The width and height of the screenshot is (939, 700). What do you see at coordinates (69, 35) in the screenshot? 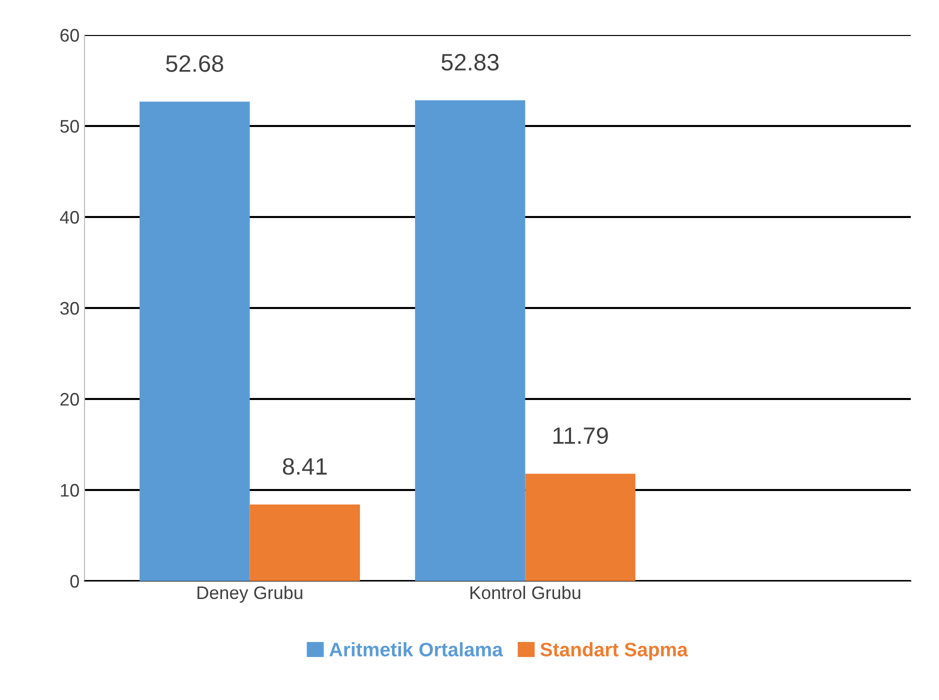
I see `y-tick-label: 60` at bounding box center [69, 35].